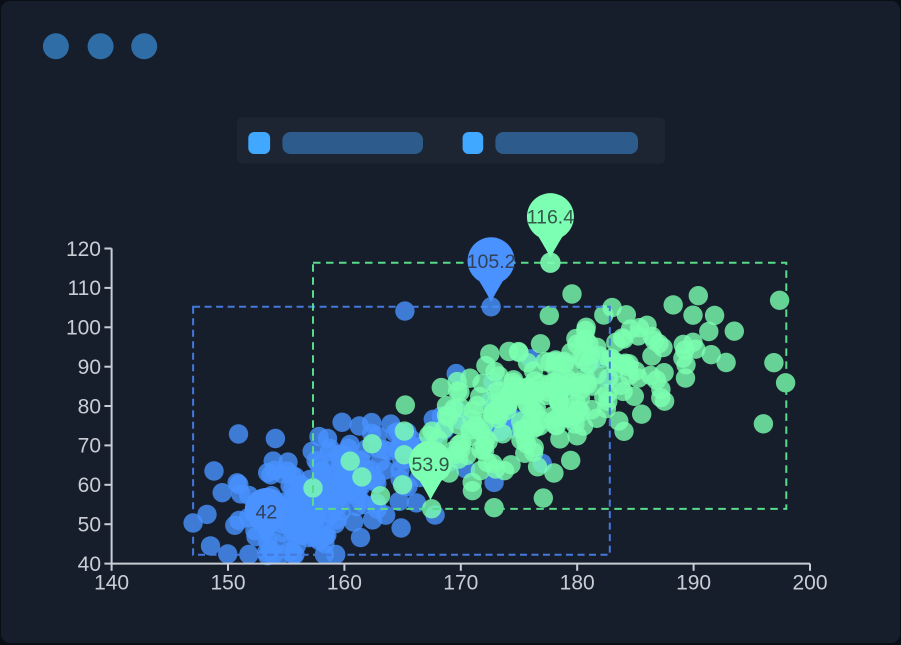  Describe the element at coordinates (84, 288) in the screenshot. I see `svg-text: 110` at that location.